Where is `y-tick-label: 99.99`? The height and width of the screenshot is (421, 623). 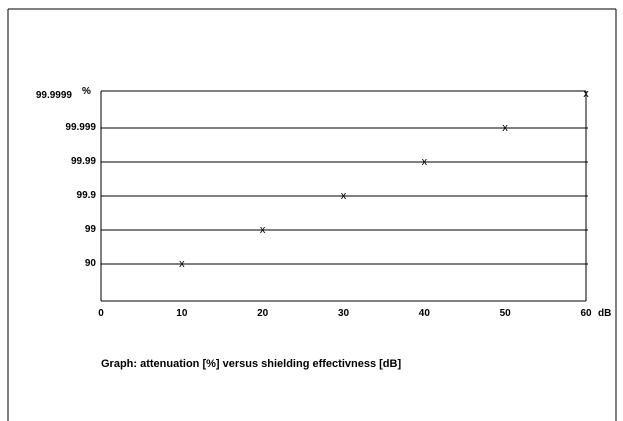
y-tick-label: 99.99 is located at coordinates (83, 161).